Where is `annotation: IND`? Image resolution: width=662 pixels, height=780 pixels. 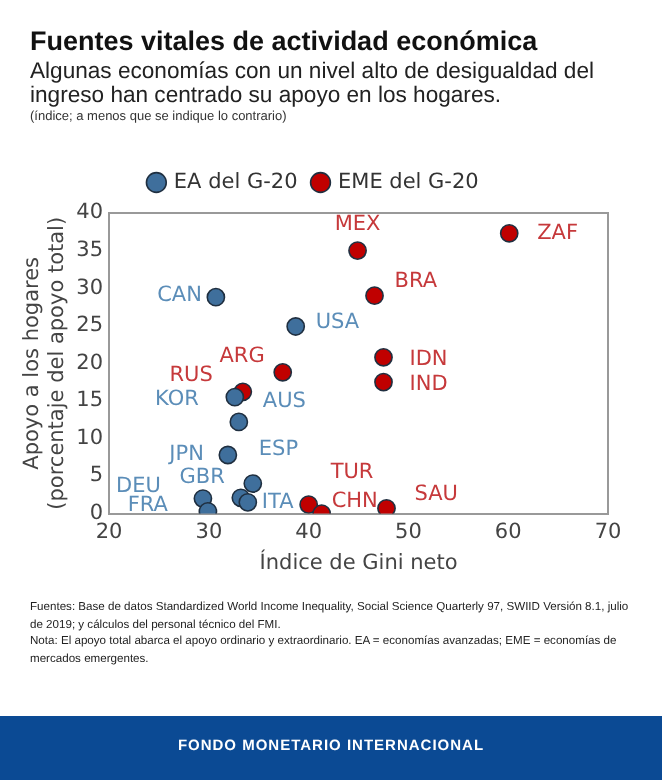 annotation: IND is located at coordinates (428, 383).